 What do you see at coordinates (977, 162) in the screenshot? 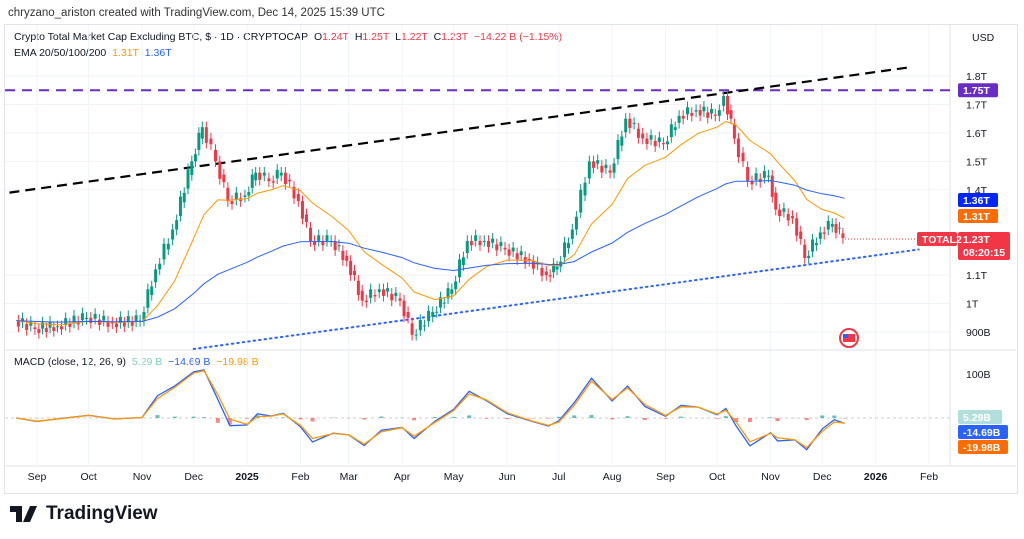
I see `y-tick-label: 1.5T` at bounding box center [977, 162].